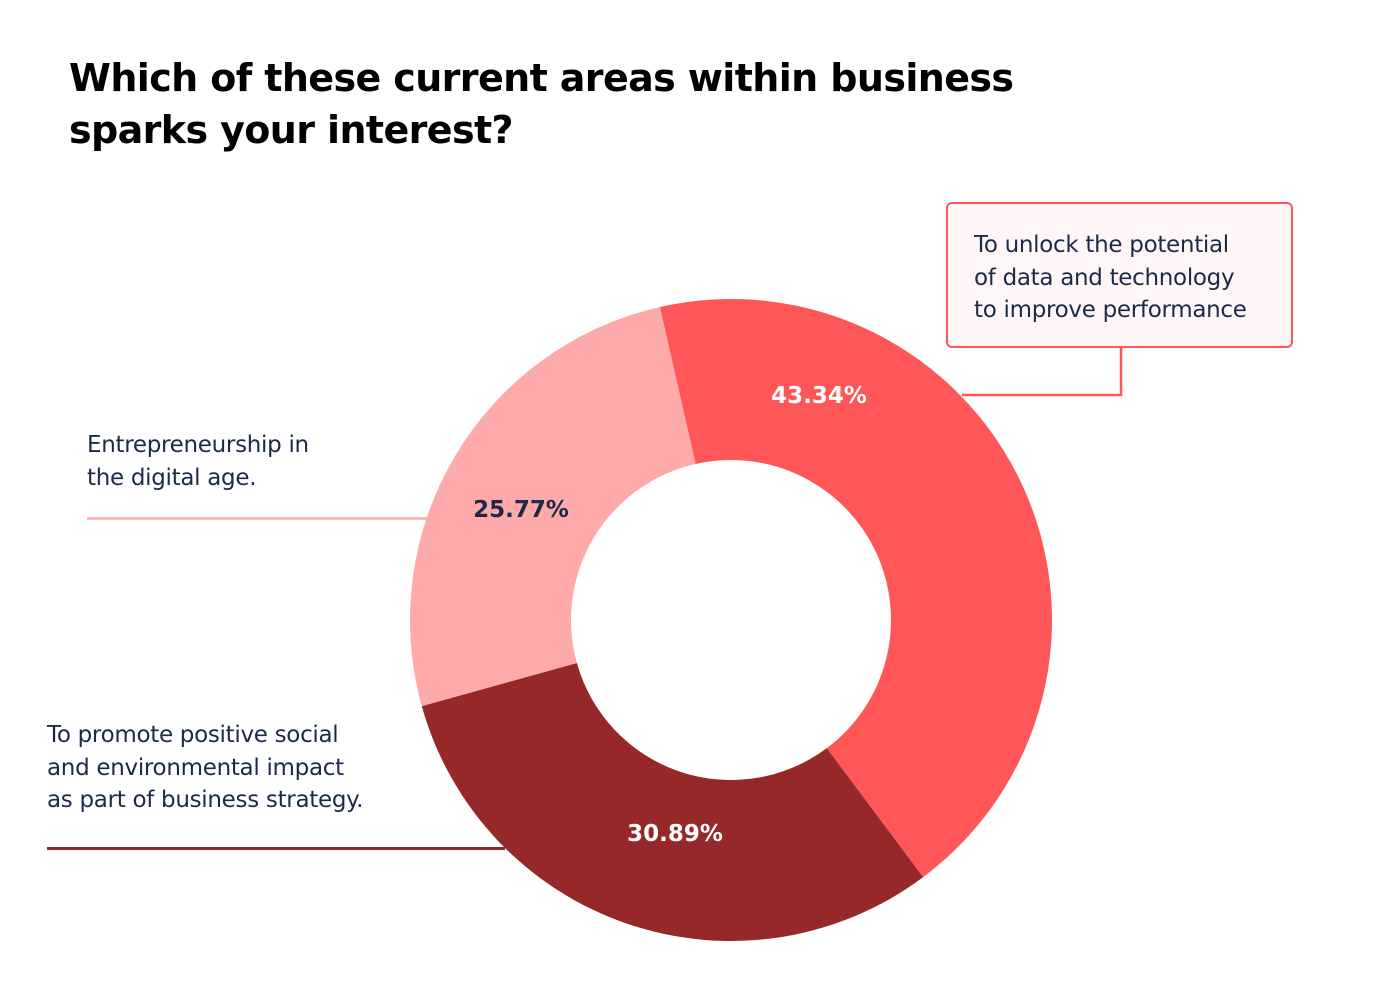  I want to click on pct-label-data-tech: 43.34%, so click(819, 396).